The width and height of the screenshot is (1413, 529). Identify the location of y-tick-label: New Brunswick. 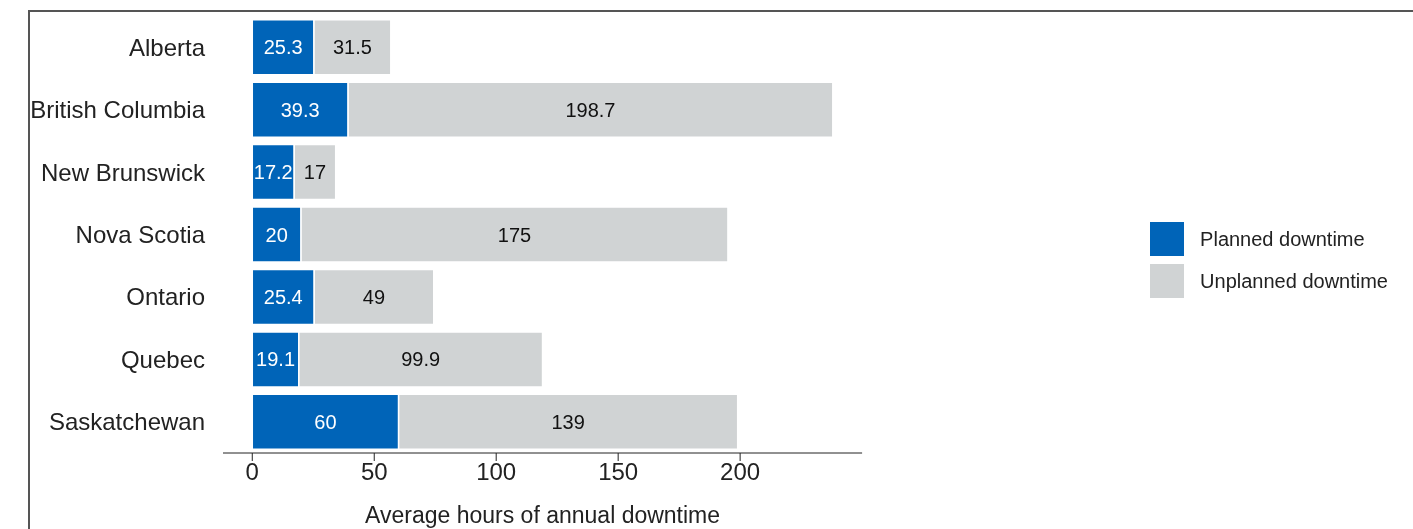
(123, 172).